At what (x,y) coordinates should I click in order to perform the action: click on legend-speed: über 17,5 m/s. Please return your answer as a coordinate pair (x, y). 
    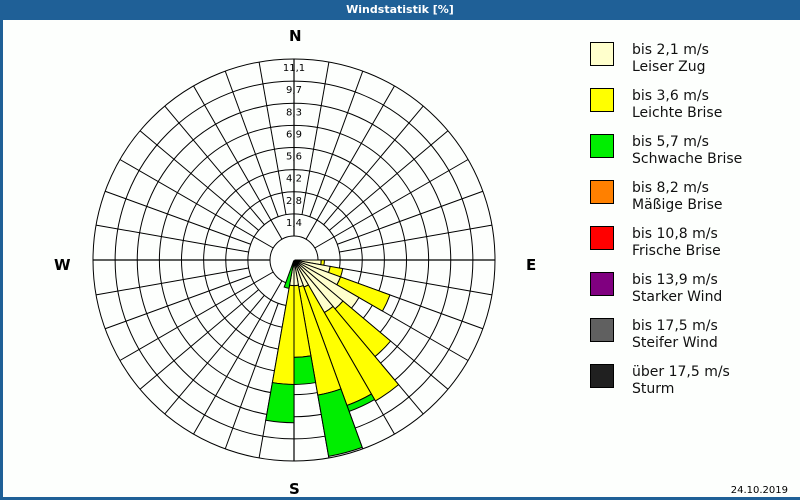
    Looking at the image, I should click on (681, 372).